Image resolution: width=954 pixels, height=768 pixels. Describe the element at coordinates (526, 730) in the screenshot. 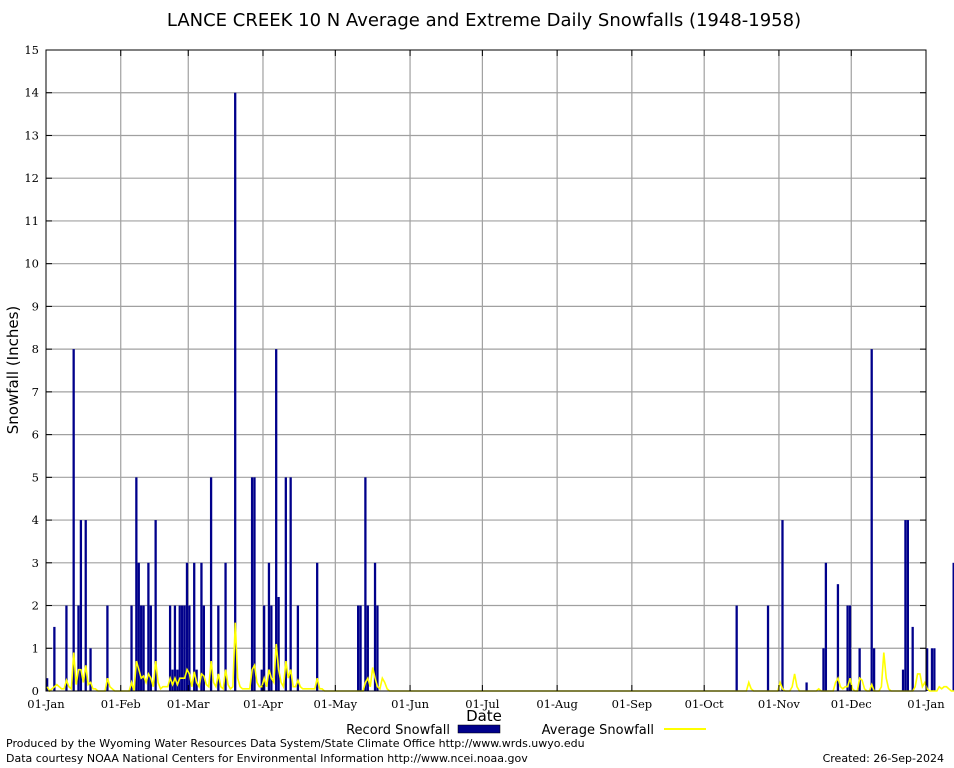

I see `legend: Record Snowfall Average Snowfall` at that location.